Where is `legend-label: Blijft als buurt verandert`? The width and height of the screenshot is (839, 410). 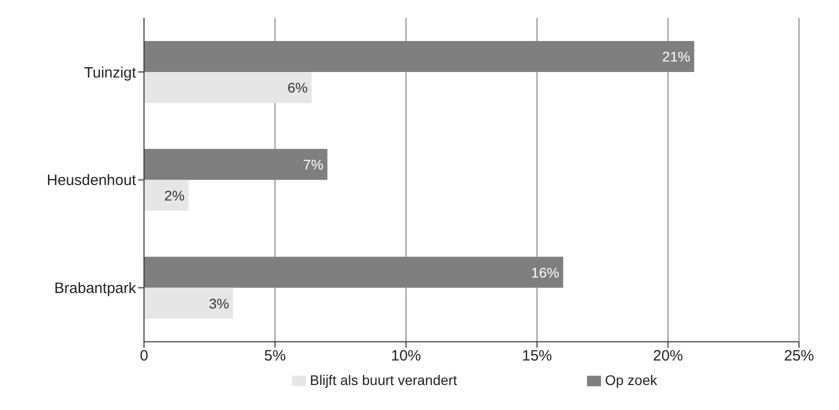
legend-label: Blijft als buurt verandert is located at coordinates (383, 380).